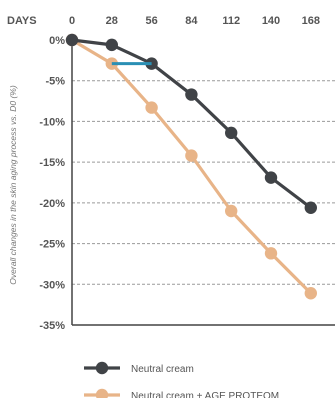 This screenshot has width=335, height=403. I want to click on y-tick-label: -10%, so click(52, 122).